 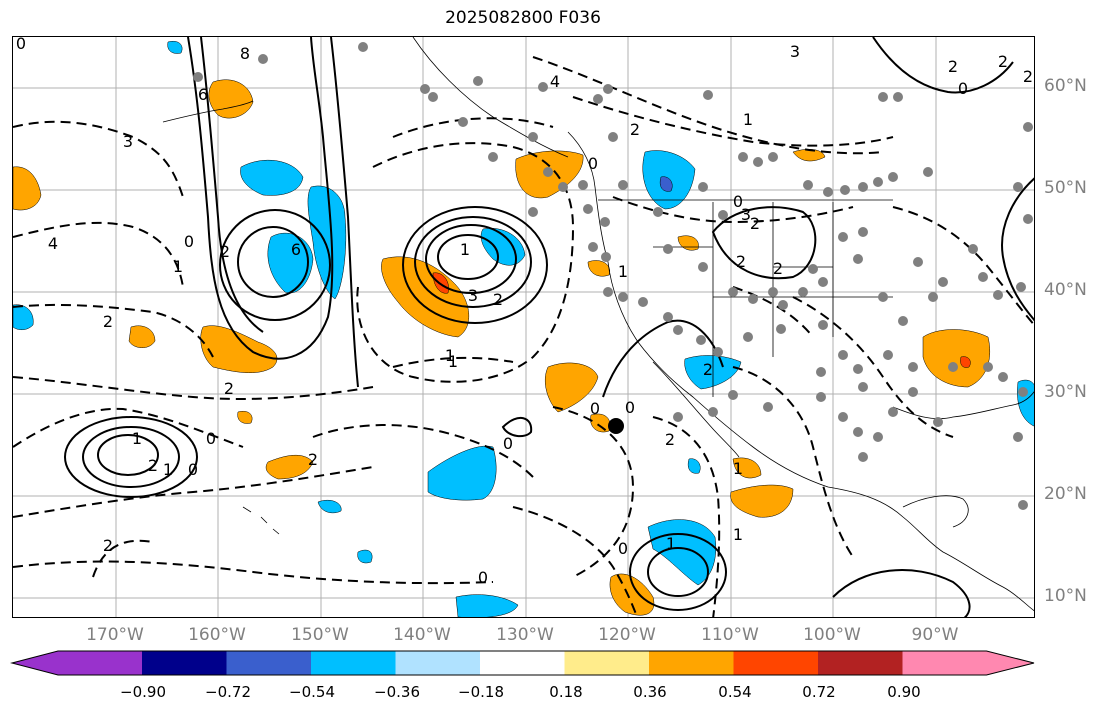 What do you see at coordinates (1065, 86) in the screenshot?
I see `lat-label-60n: 60°N` at bounding box center [1065, 86].